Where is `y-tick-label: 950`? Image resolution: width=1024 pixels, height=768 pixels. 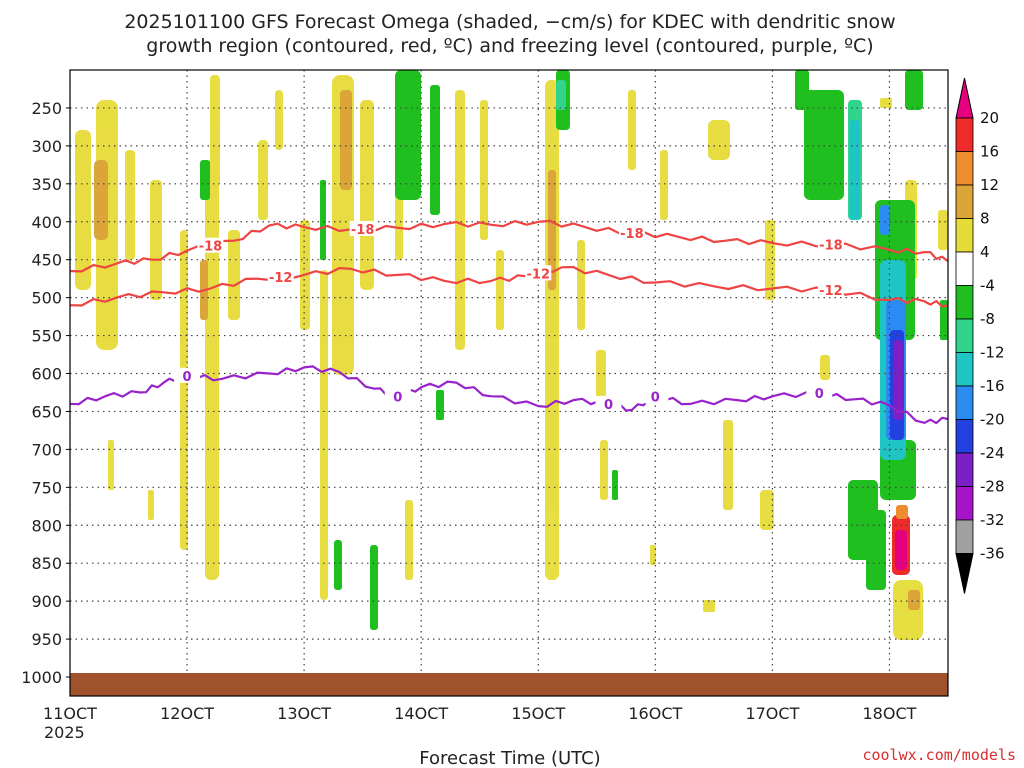
y-tick-label: 950 is located at coordinates (46, 639).